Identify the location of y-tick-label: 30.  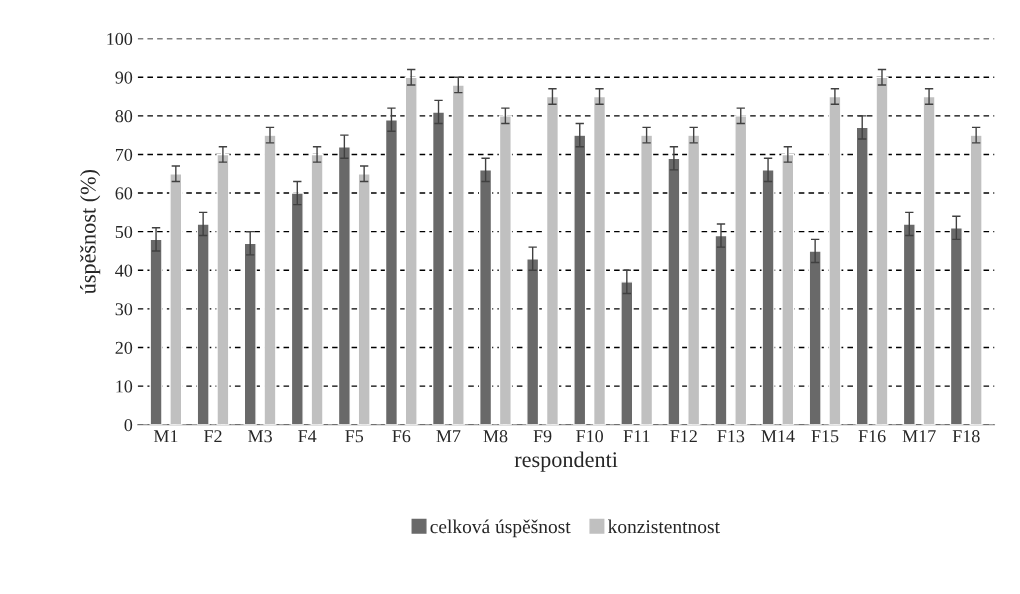
(124, 309).